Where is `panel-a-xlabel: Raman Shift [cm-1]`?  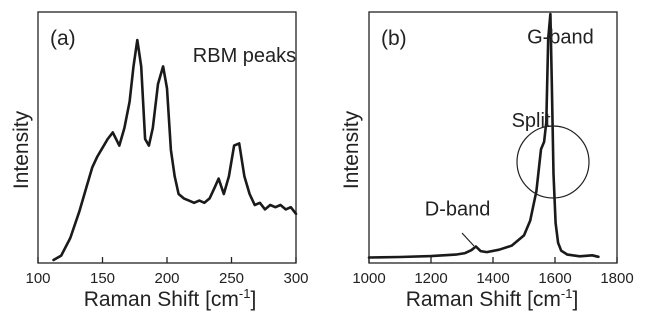 panel-a-xlabel: Raman Shift [cm-1] is located at coordinates (170, 298).